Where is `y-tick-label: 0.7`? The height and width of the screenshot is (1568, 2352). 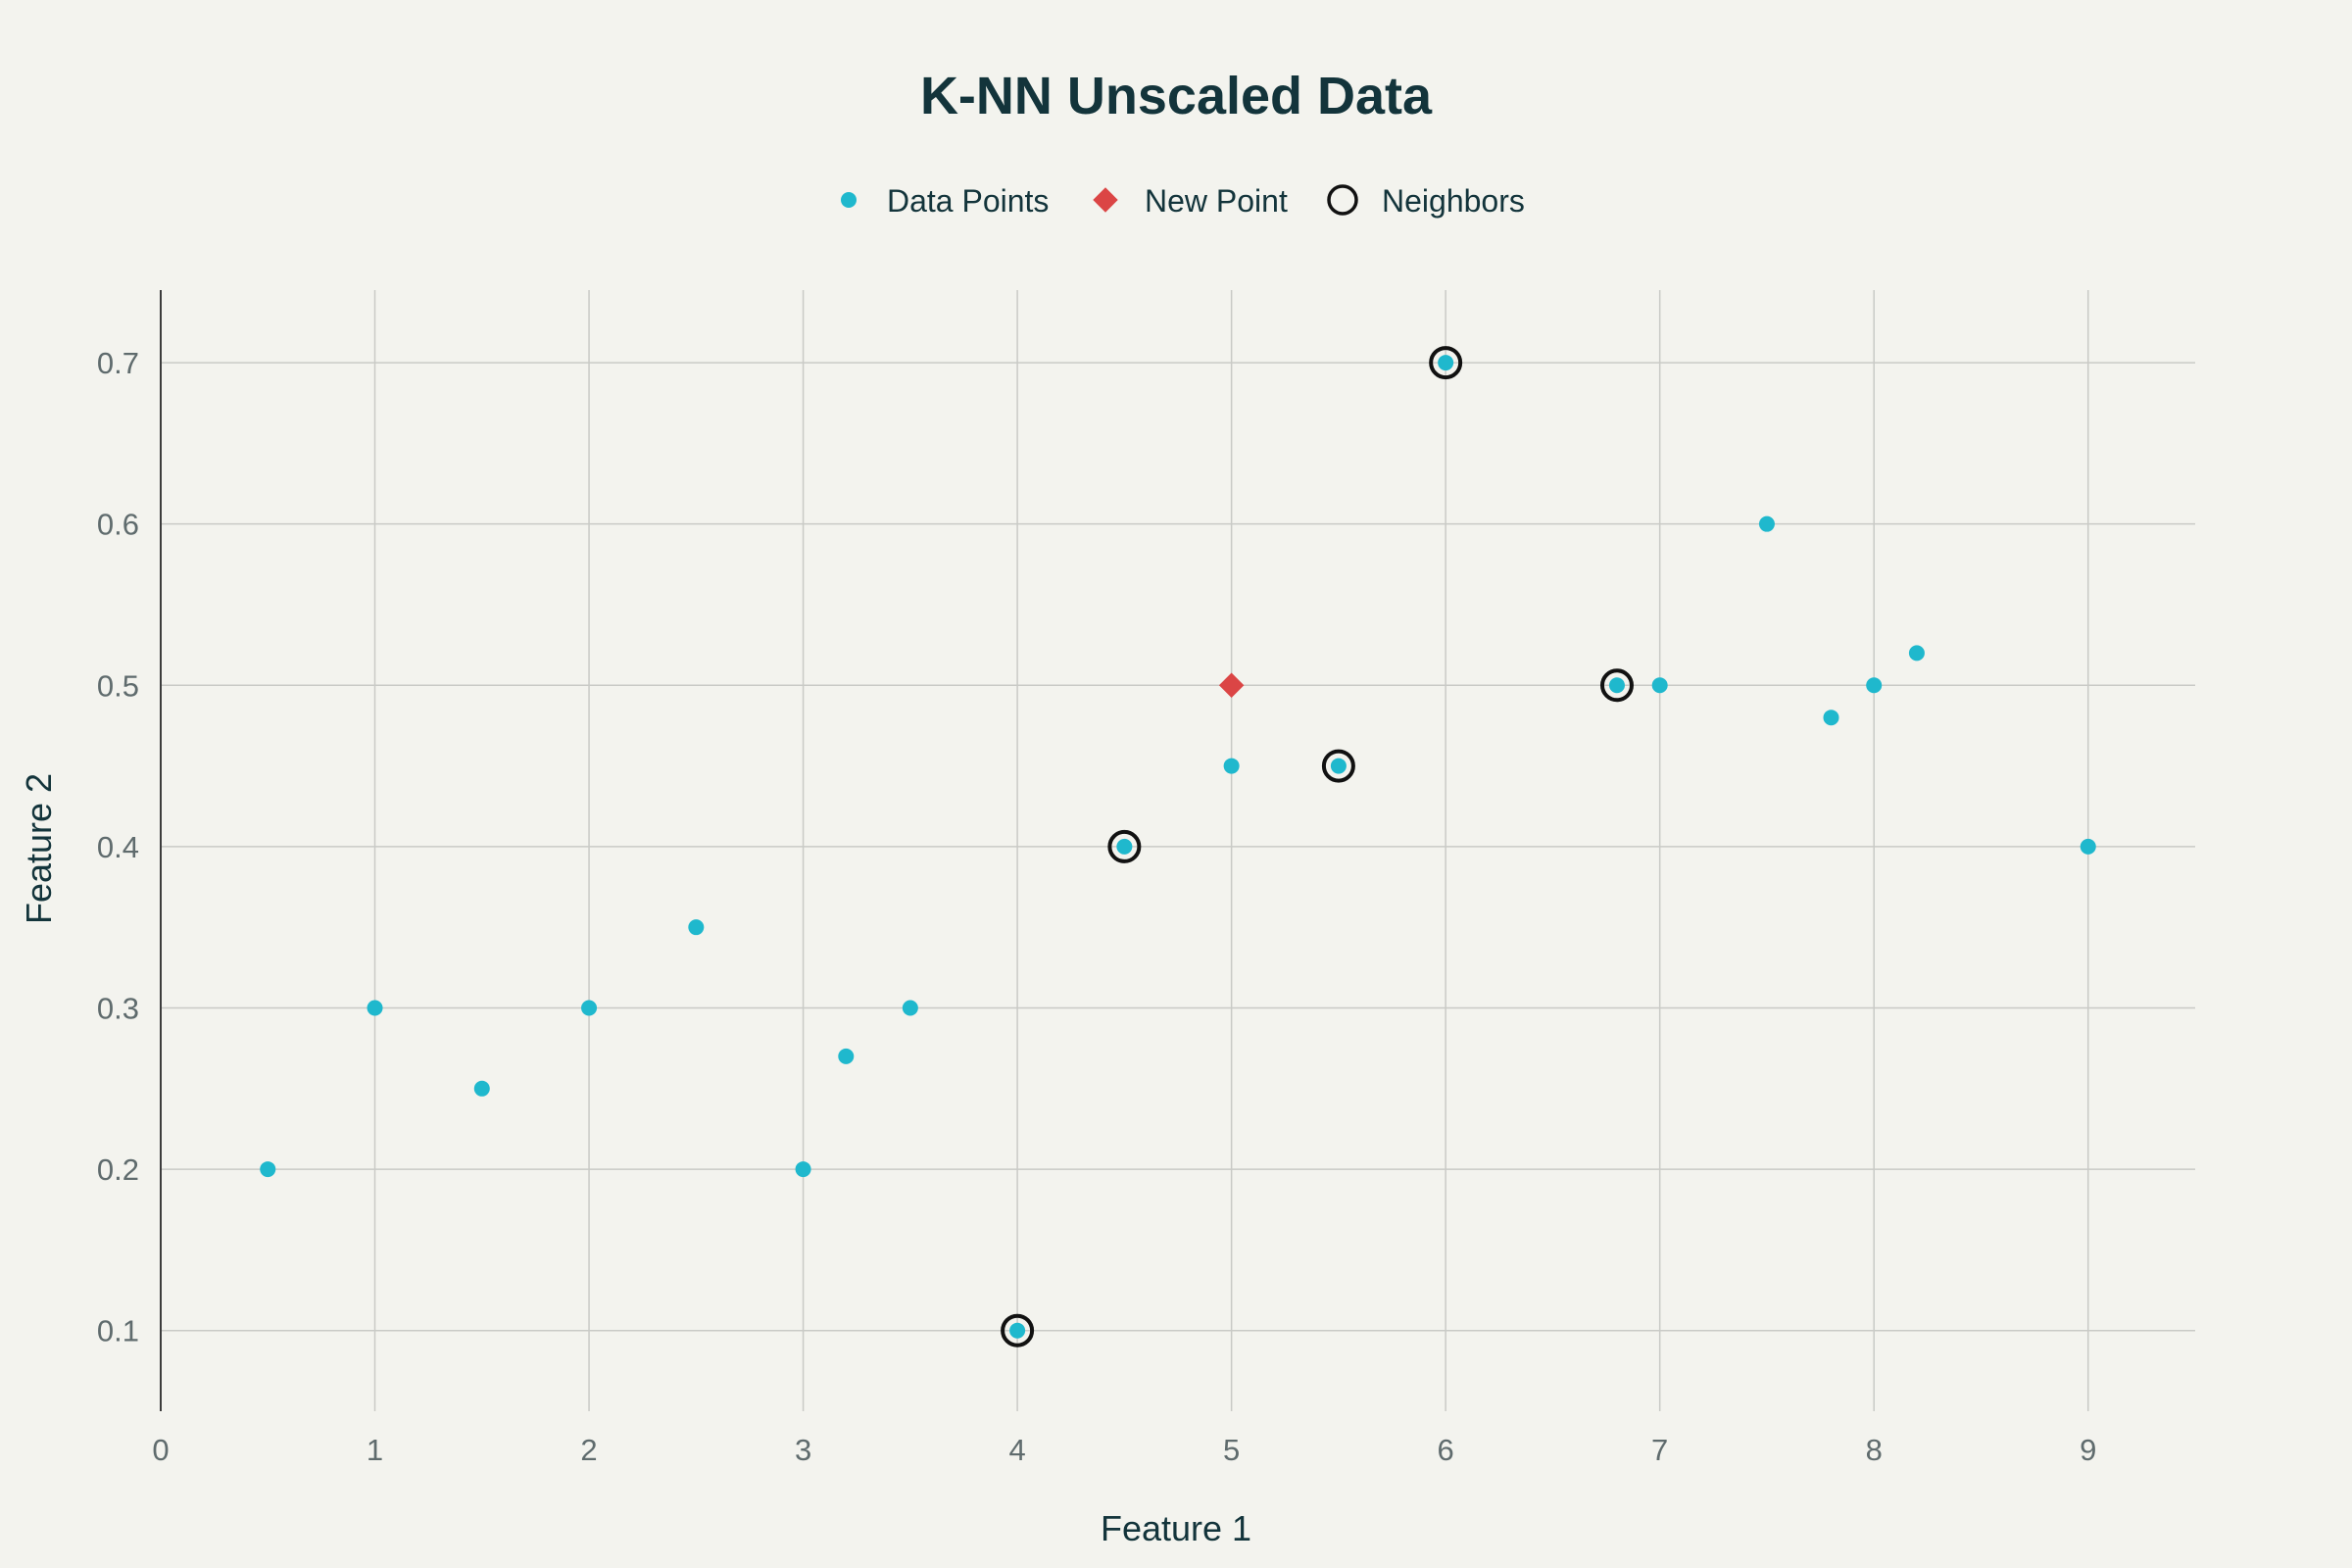
y-tick-label: 0.7 is located at coordinates (118, 363).